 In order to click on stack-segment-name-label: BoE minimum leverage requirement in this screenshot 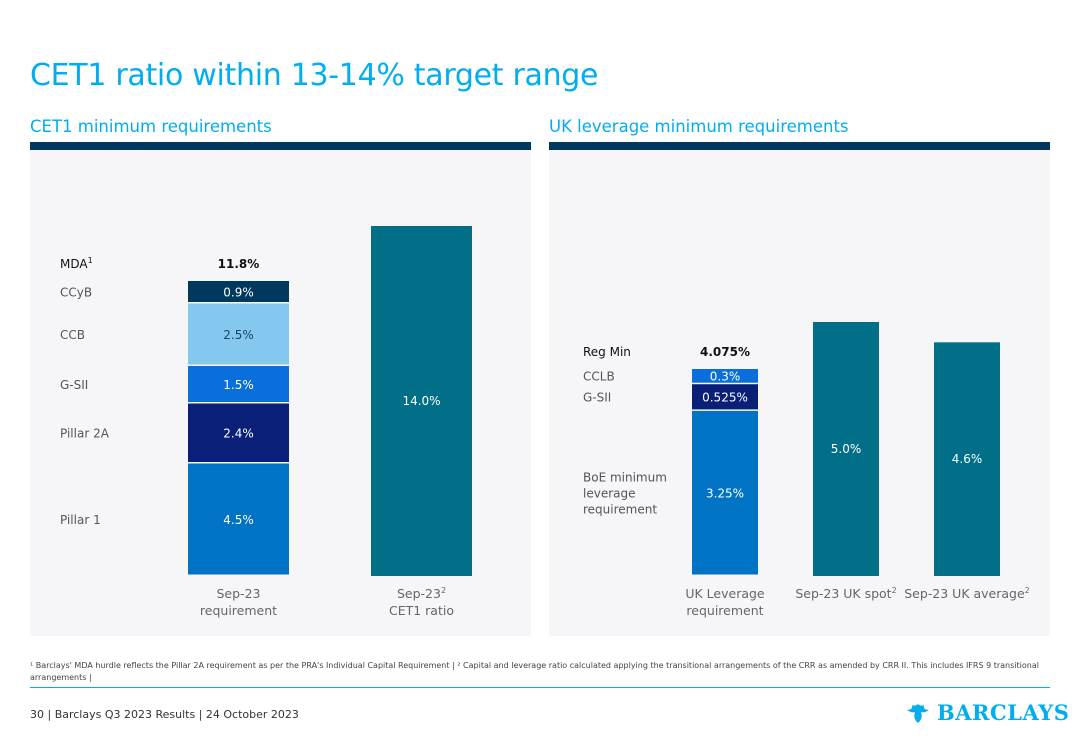, I will do `click(625, 493)`.